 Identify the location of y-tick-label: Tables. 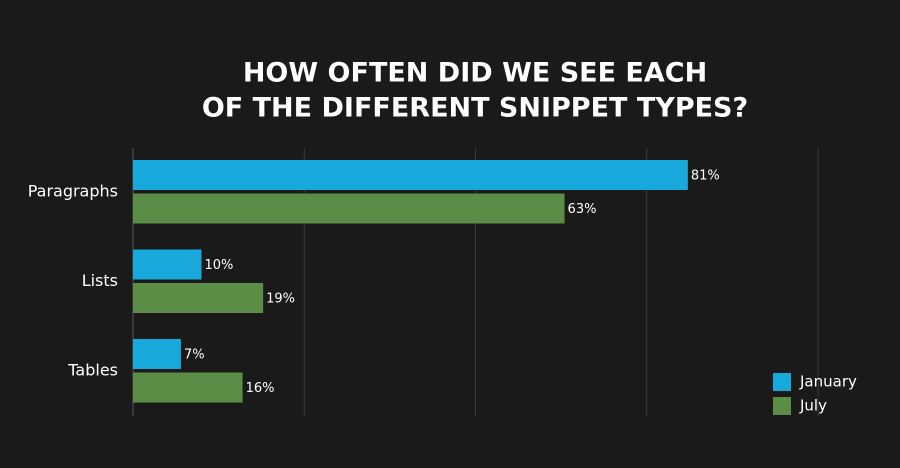
(92, 369).